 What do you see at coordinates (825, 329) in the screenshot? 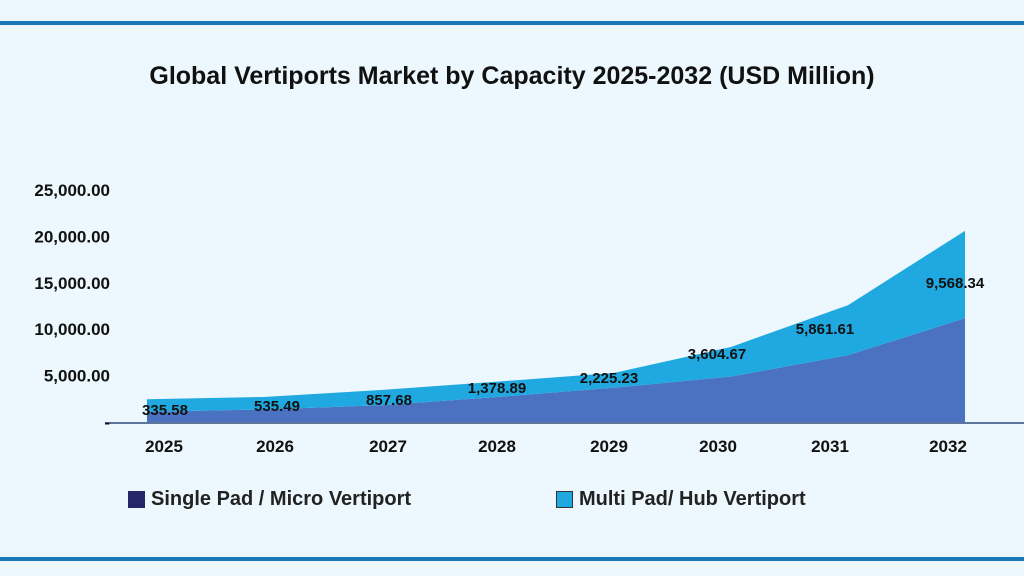
I see `data-label: 5,861.61` at bounding box center [825, 329].